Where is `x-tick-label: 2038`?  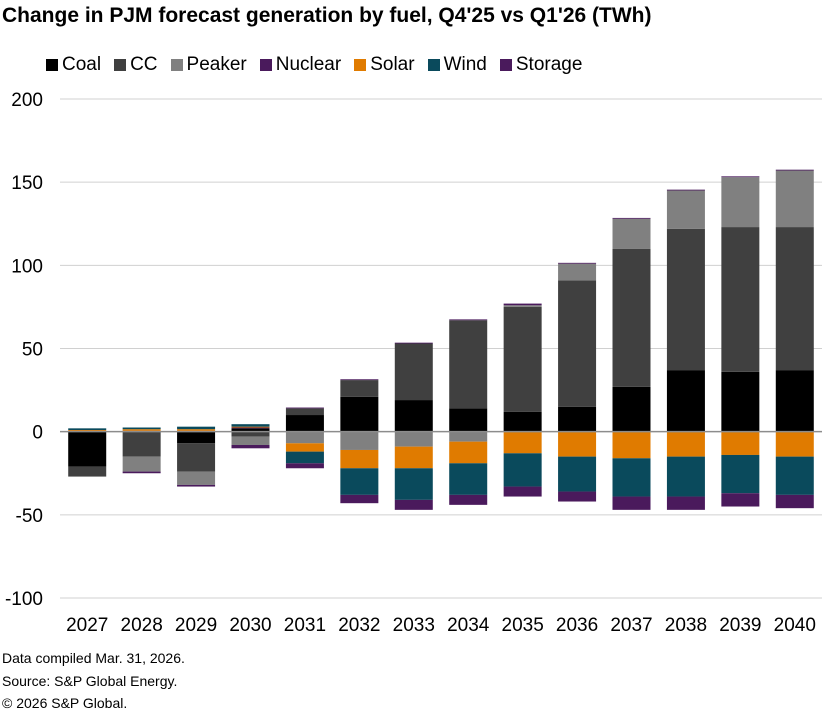
x-tick-label: 2038 is located at coordinates (686, 625).